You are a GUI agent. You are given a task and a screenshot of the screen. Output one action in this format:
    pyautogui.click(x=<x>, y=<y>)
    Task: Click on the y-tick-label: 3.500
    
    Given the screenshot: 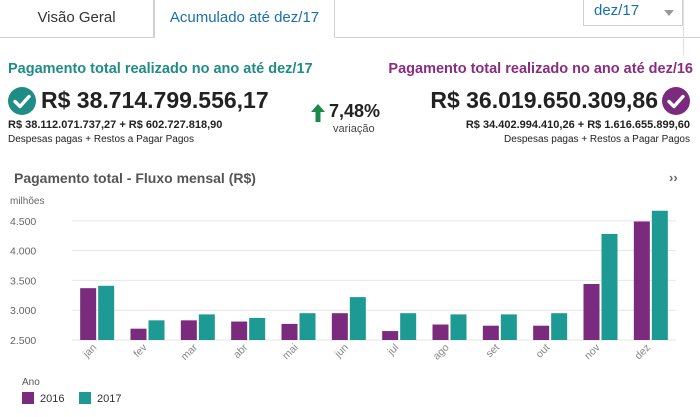 What is the action you would take?
    pyautogui.click(x=23, y=281)
    